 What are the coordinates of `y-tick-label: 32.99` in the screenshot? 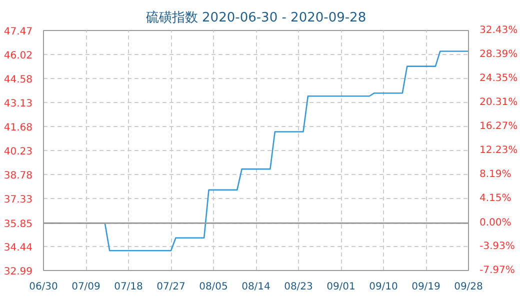 It's located at (18, 272).